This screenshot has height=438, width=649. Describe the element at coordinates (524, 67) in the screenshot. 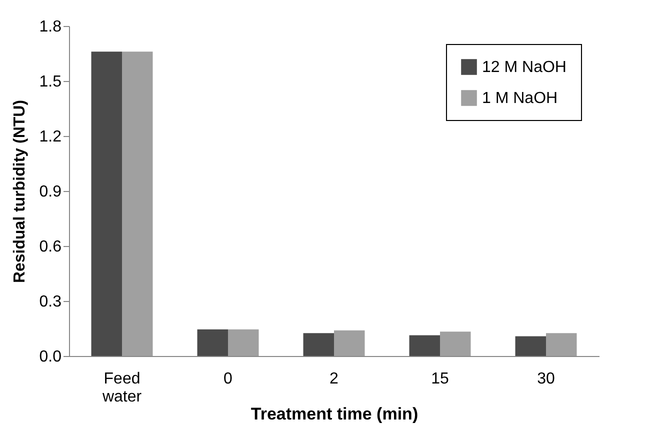

I see `legend-label: 12 M NaOH` at that location.